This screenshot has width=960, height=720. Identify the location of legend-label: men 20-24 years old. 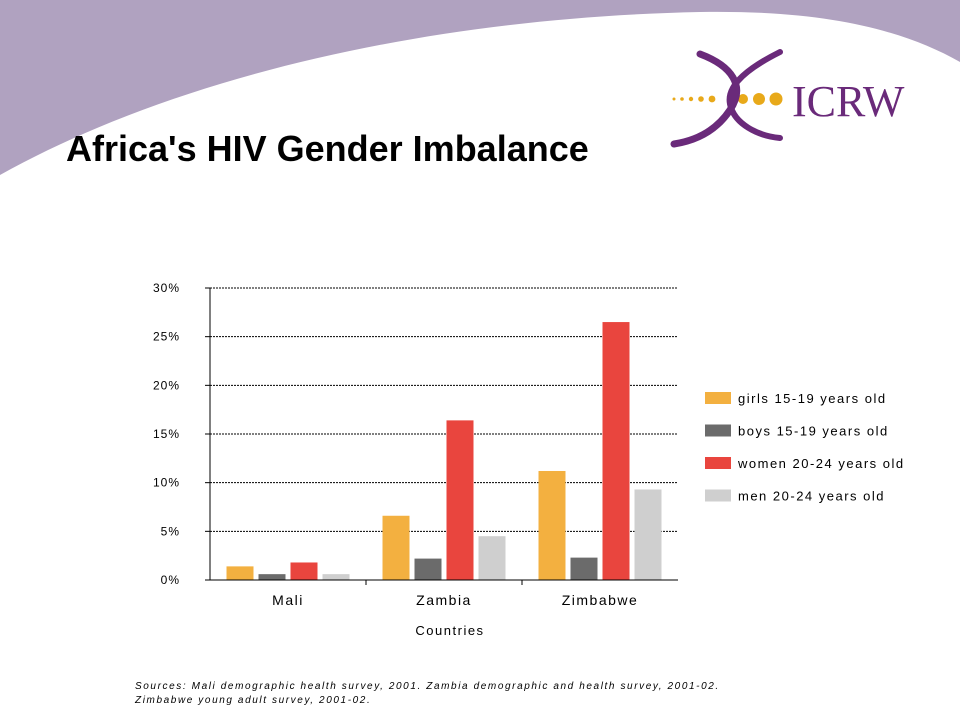
(811, 496).